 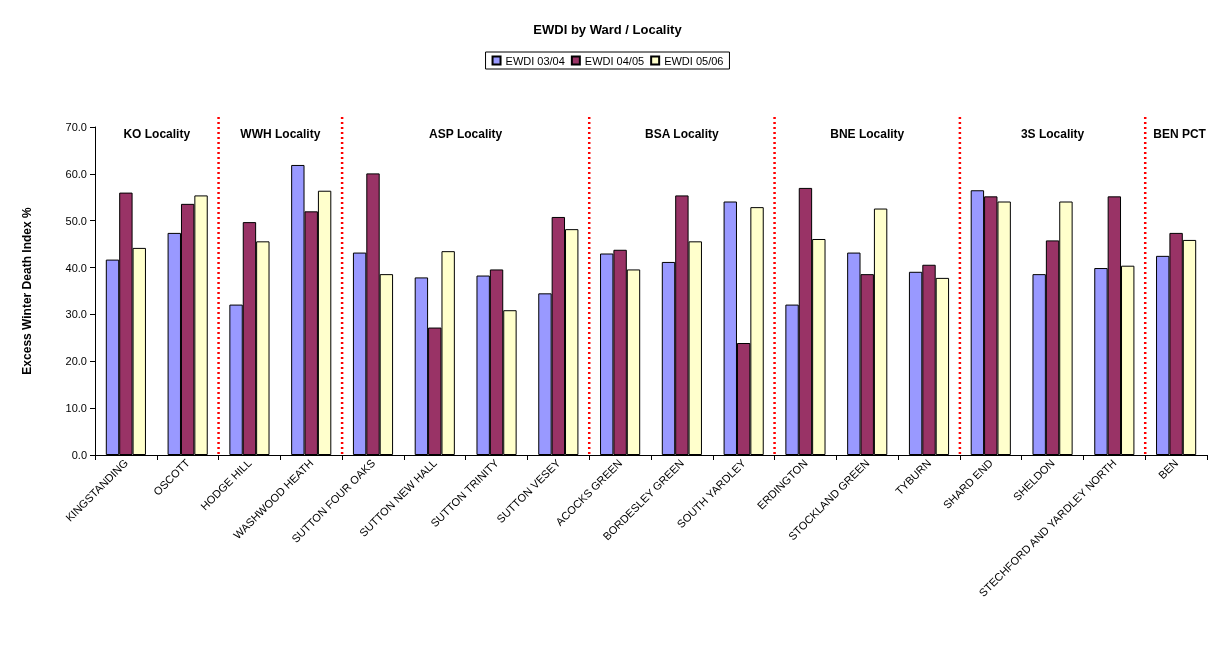 What do you see at coordinates (76, 127) in the screenshot?
I see `y-tick-label: 70.0` at bounding box center [76, 127].